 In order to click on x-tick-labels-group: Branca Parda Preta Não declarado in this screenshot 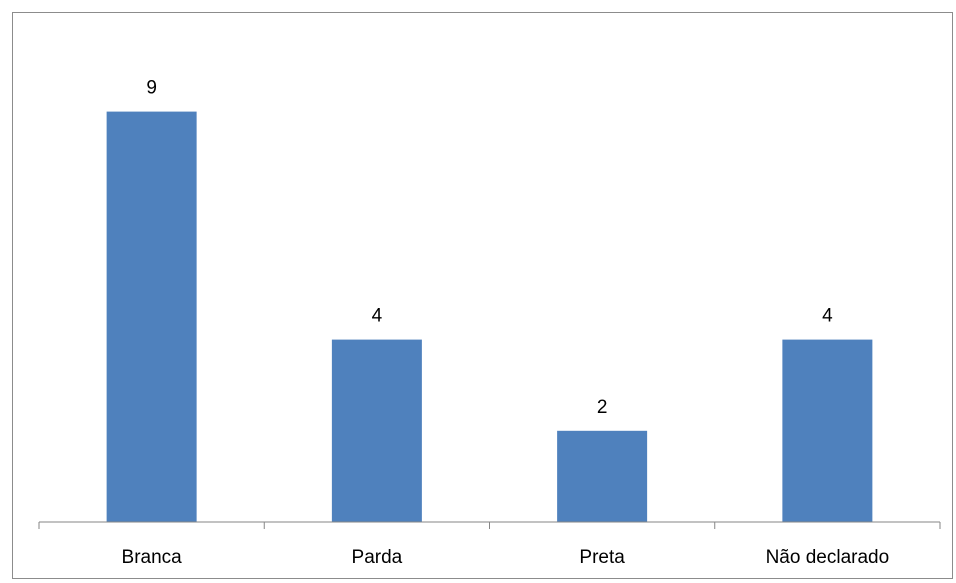, I will do `click(506, 557)`.